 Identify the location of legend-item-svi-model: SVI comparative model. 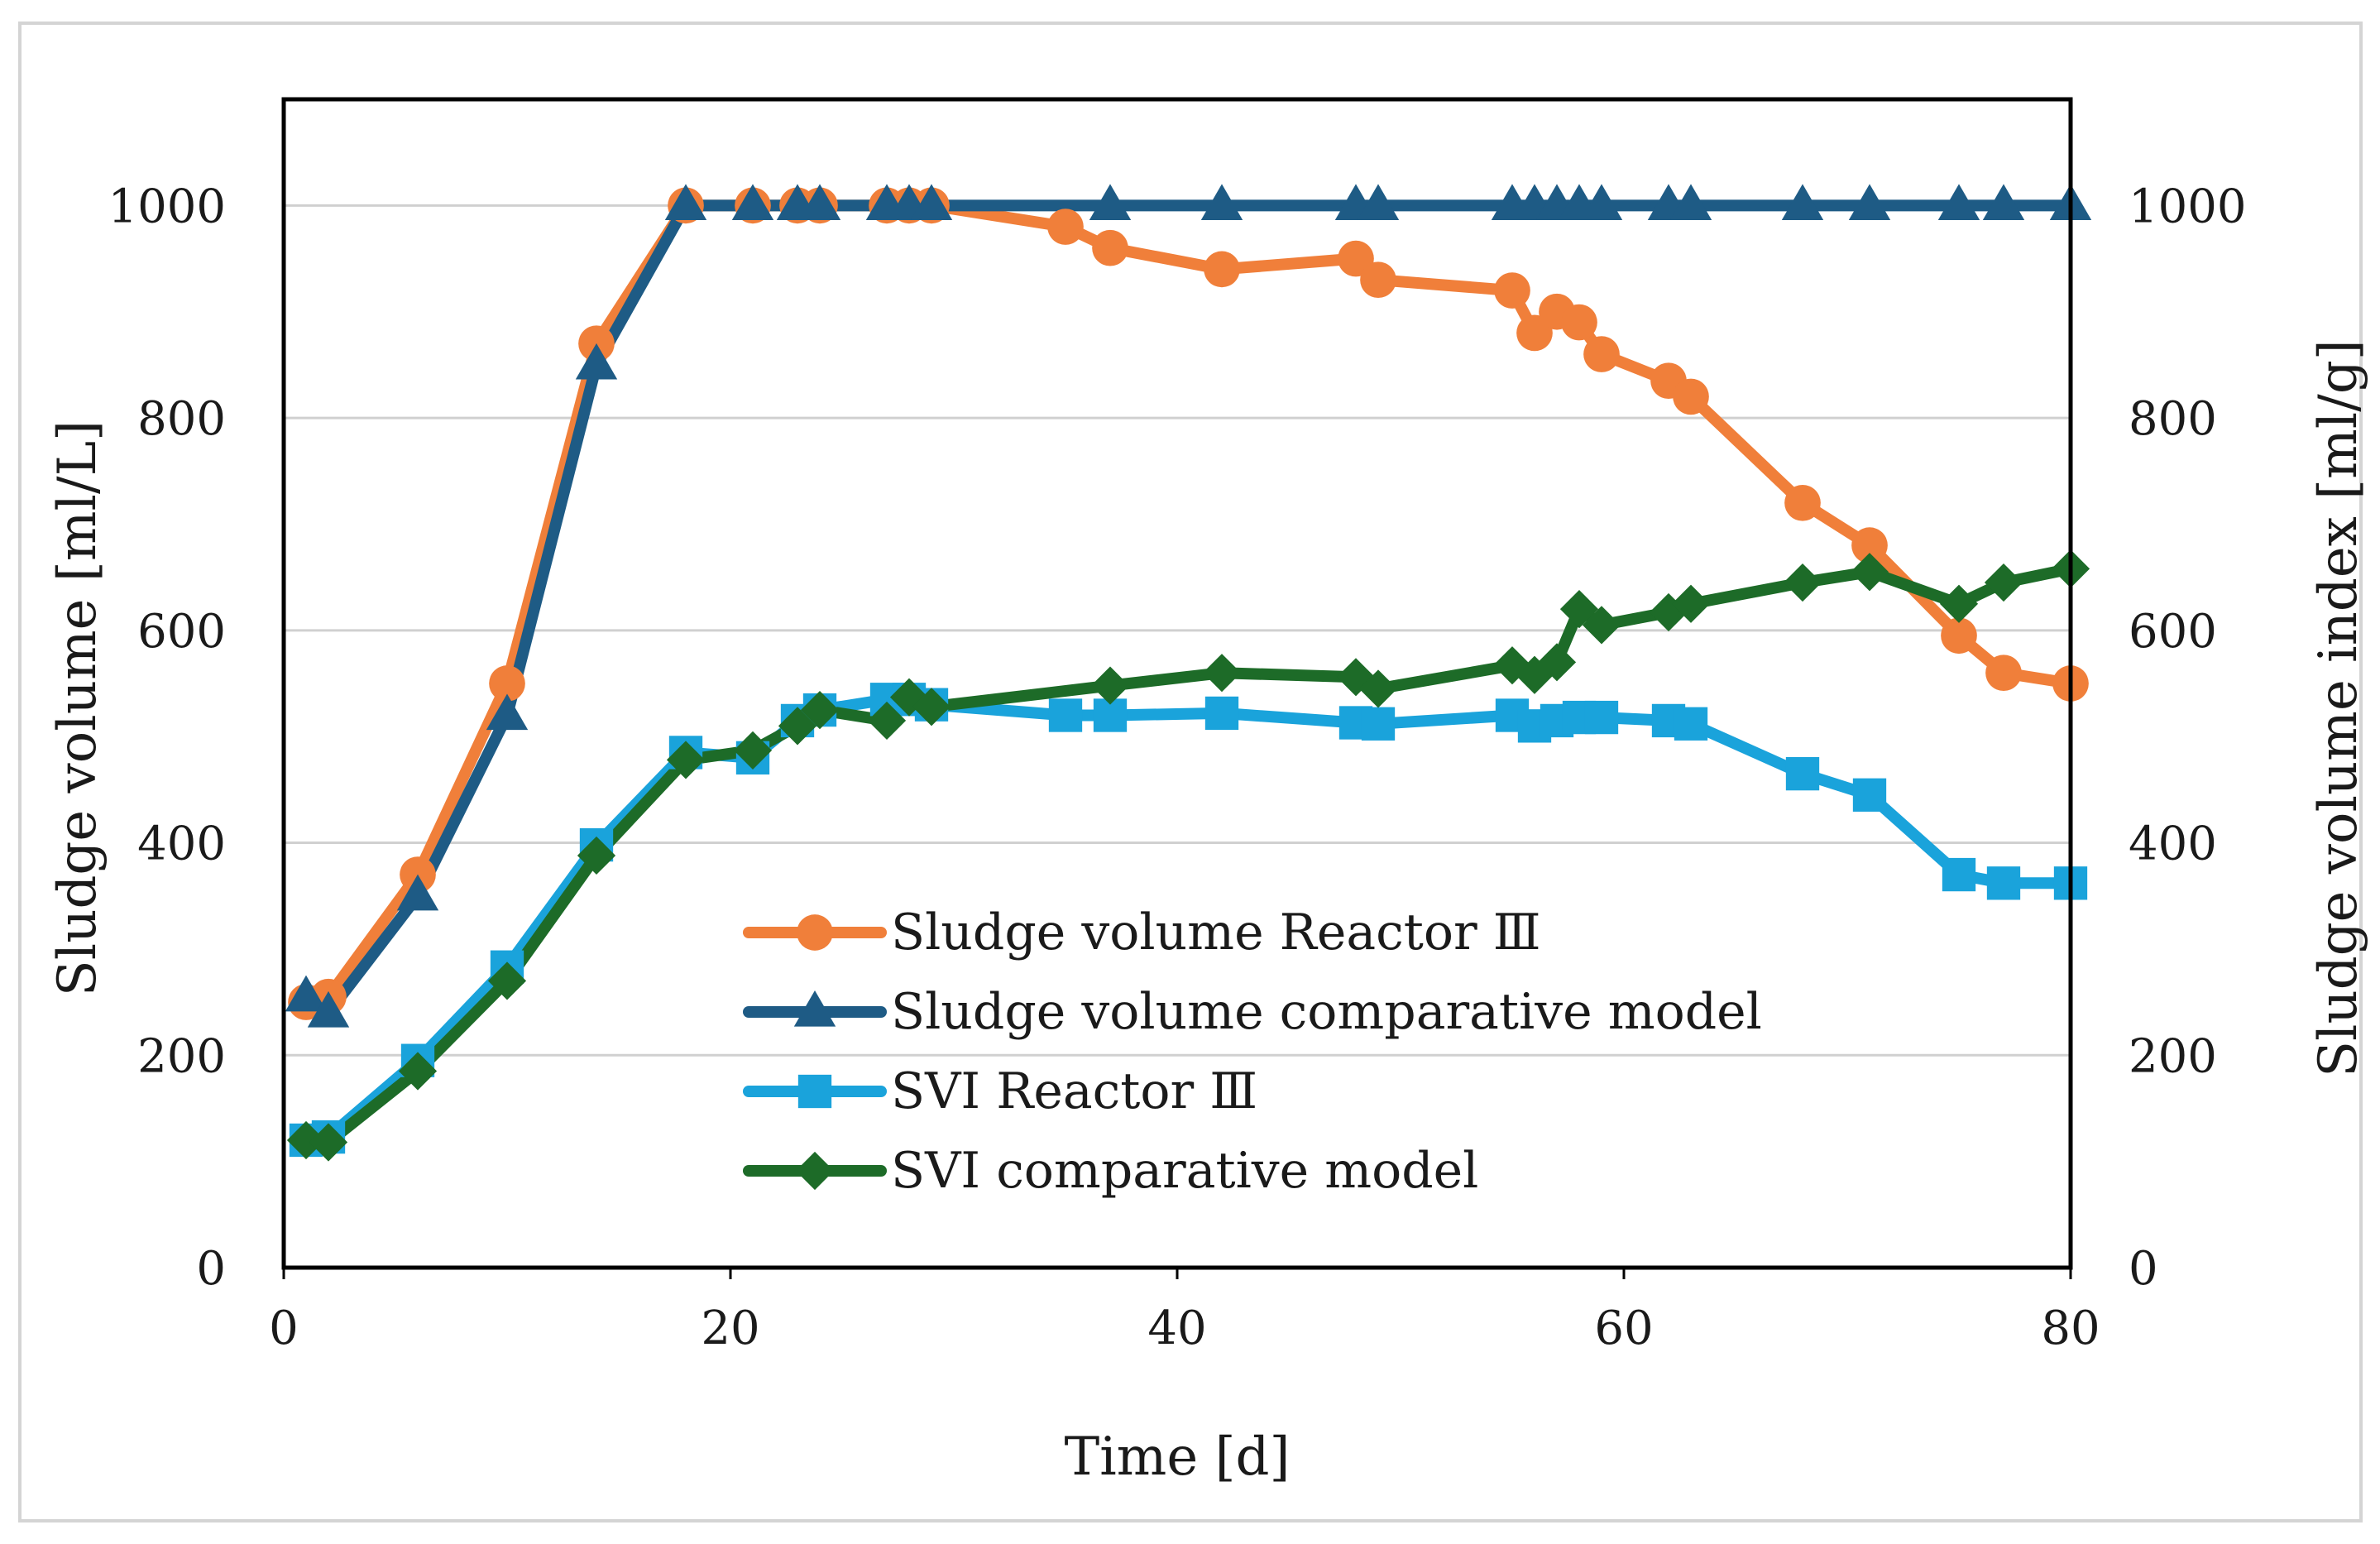
(1110, 1171).